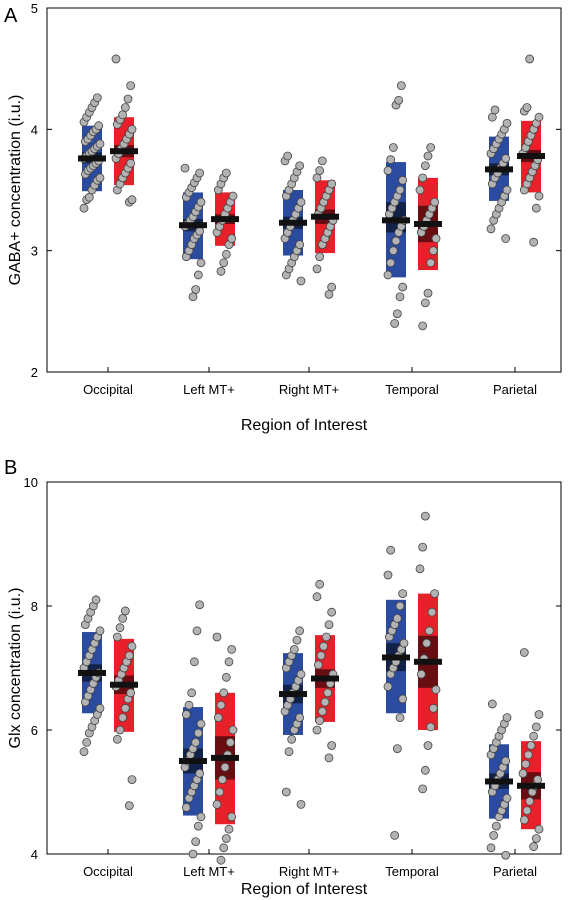 Image resolution: width=569 pixels, height=900 pixels. What do you see at coordinates (15, 668) in the screenshot?
I see `y-axis-title: Glx concentration (i.u.)` at bounding box center [15, 668].